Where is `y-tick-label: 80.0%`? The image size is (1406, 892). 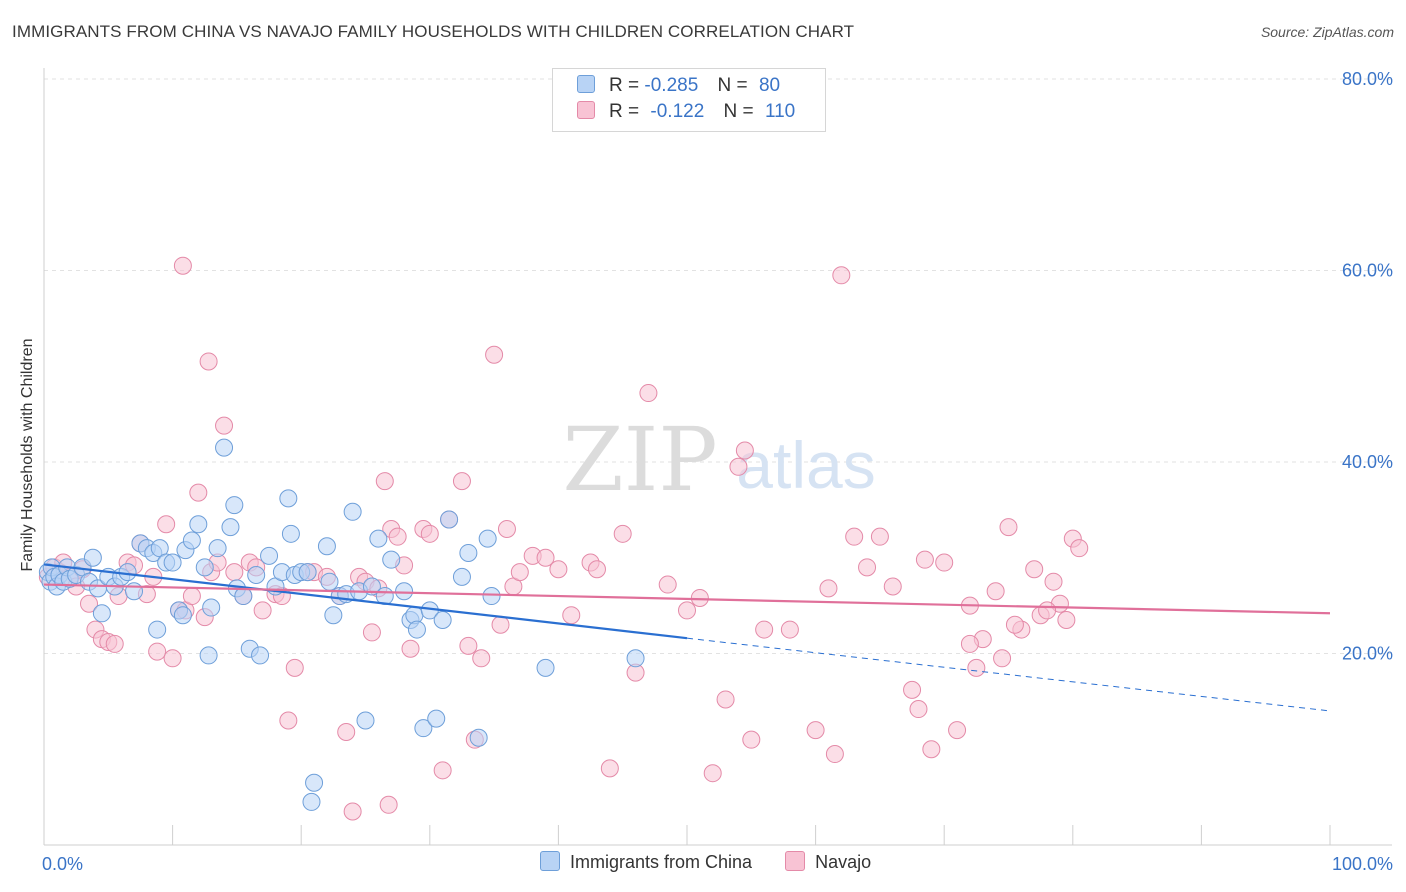 y-tick-label: 80.0% is located at coordinates (1367, 79).